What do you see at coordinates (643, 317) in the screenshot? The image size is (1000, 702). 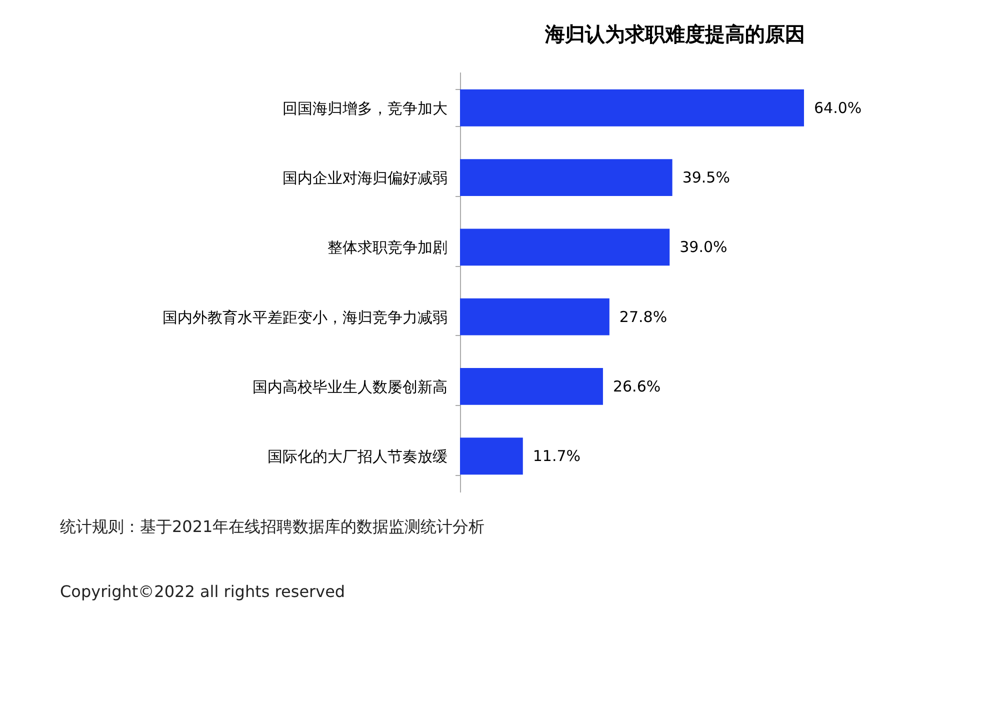 I see `data-label: 27.8%` at bounding box center [643, 317].